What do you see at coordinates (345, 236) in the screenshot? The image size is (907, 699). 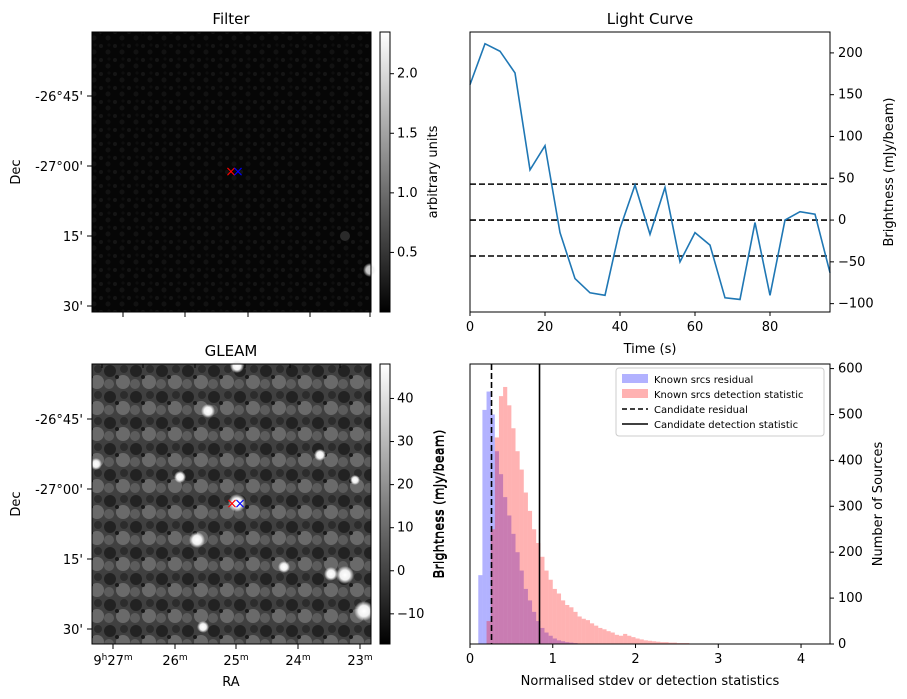 I see `filter-faint-source` at bounding box center [345, 236].